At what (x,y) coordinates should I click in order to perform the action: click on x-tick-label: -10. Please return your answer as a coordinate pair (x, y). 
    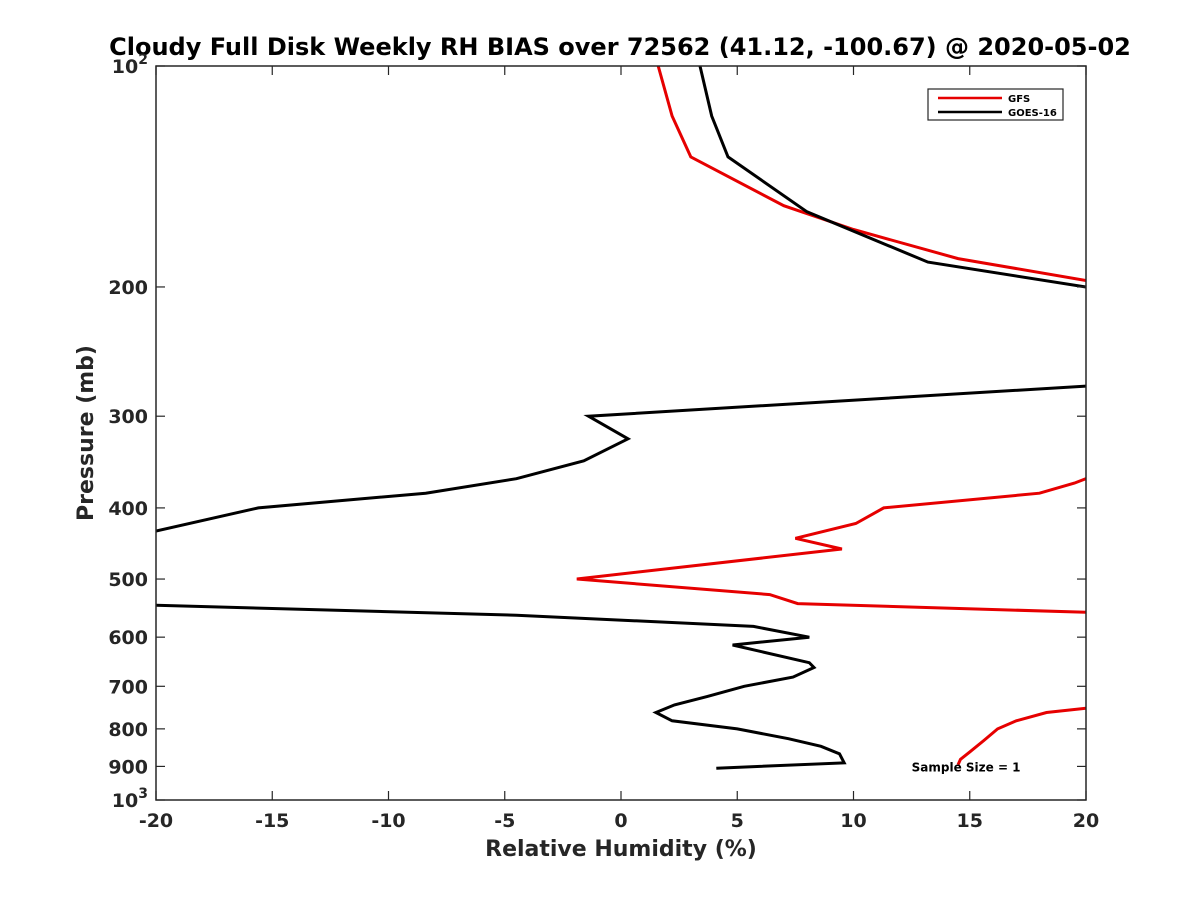
    Looking at the image, I should click on (388, 821).